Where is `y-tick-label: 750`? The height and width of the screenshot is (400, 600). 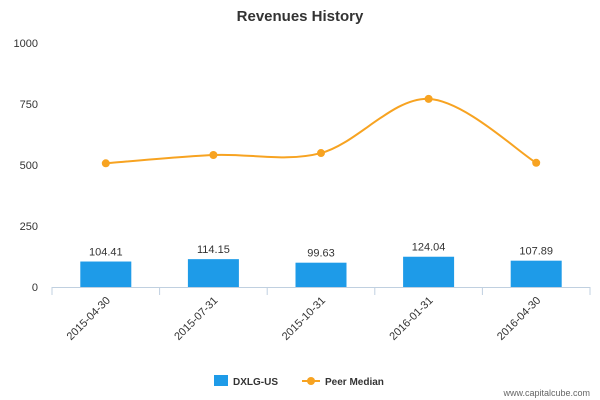 y-tick-label: 750 is located at coordinates (29, 105).